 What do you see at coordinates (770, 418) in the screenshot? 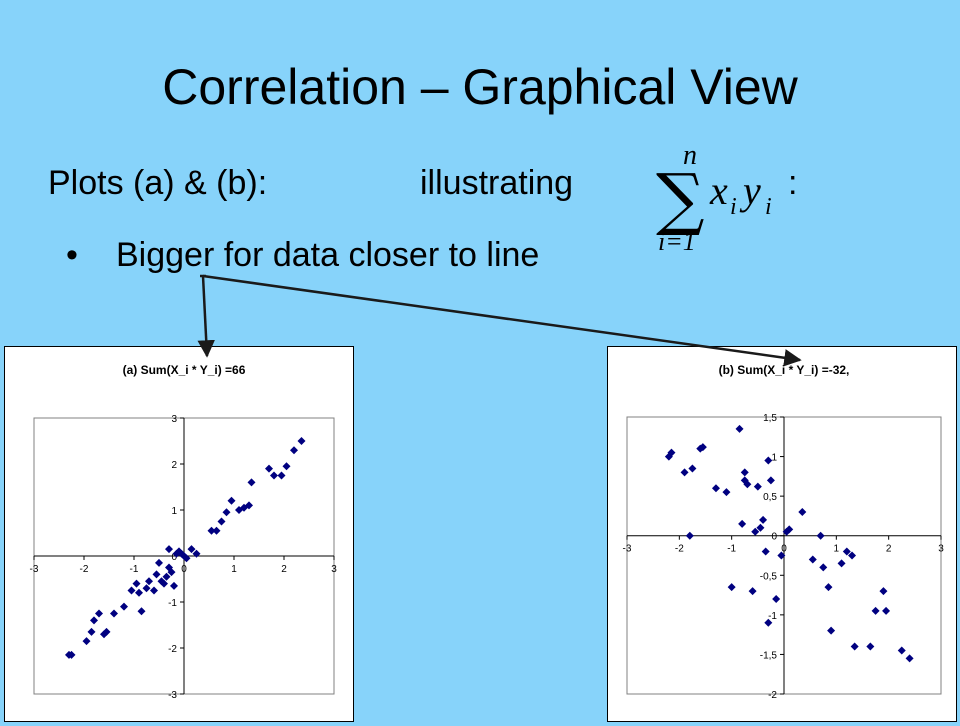
I see `y-tick-label: 1,5` at bounding box center [770, 418].